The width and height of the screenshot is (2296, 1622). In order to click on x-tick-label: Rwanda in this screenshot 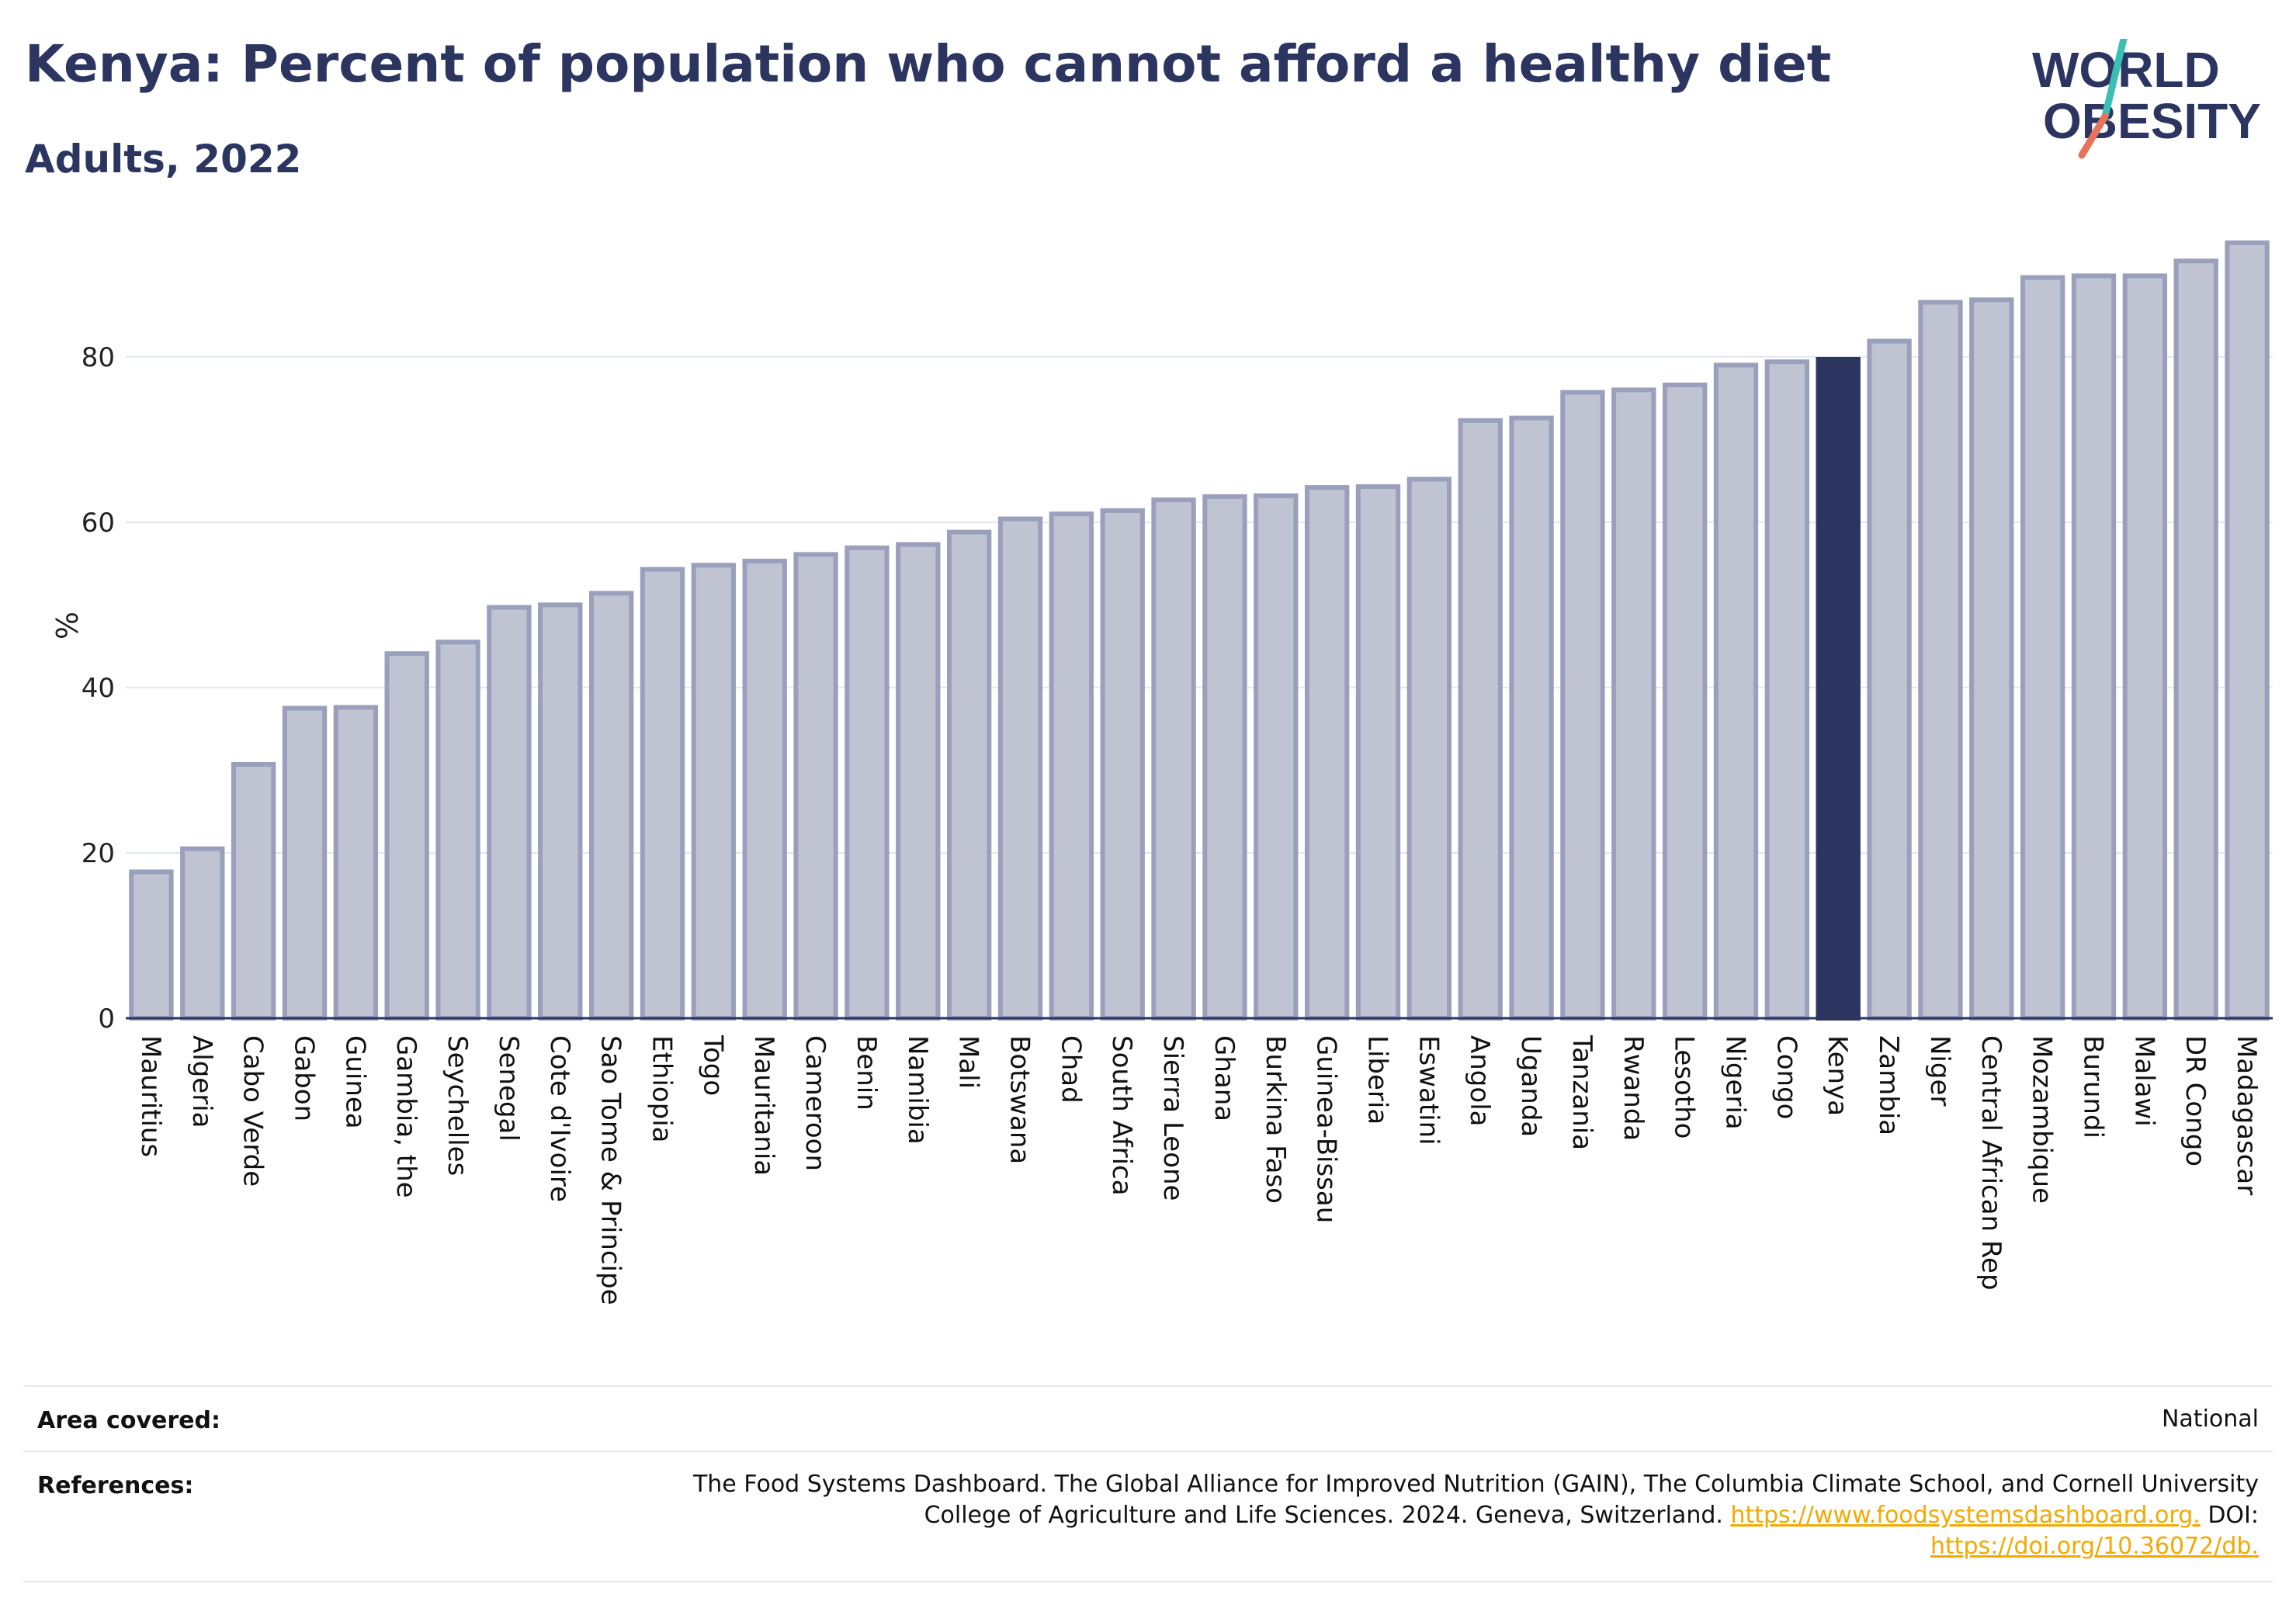, I will do `click(1633, 1088)`.